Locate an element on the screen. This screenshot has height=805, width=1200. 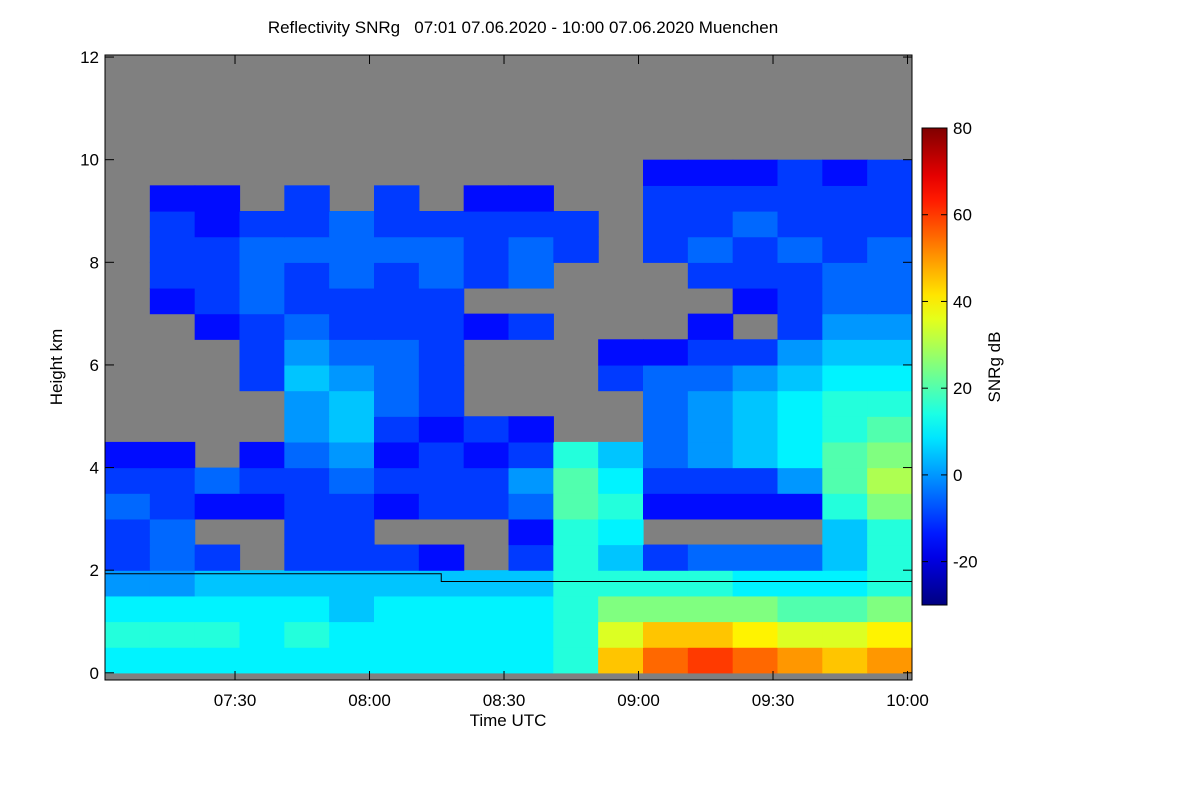
colorbar-label: SNRg dB is located at coordinates (994, 367).